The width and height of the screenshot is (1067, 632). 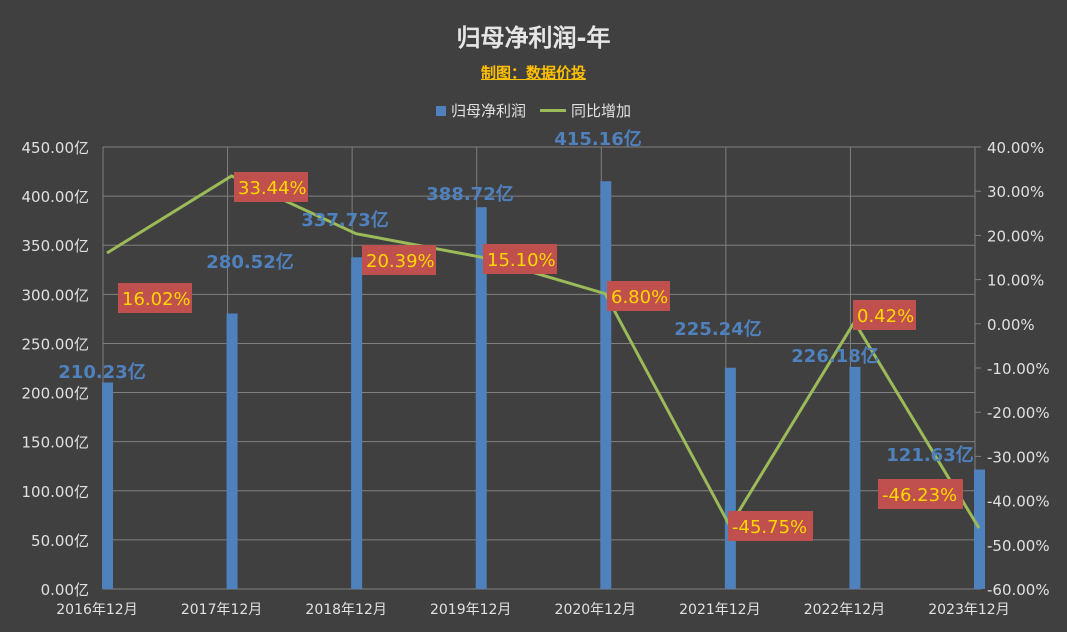 What do you see at coordinates (533, 73) in the screenshot?
I see `chart-subtitle: 制图：数据价投` at bounding box center [533, 73].